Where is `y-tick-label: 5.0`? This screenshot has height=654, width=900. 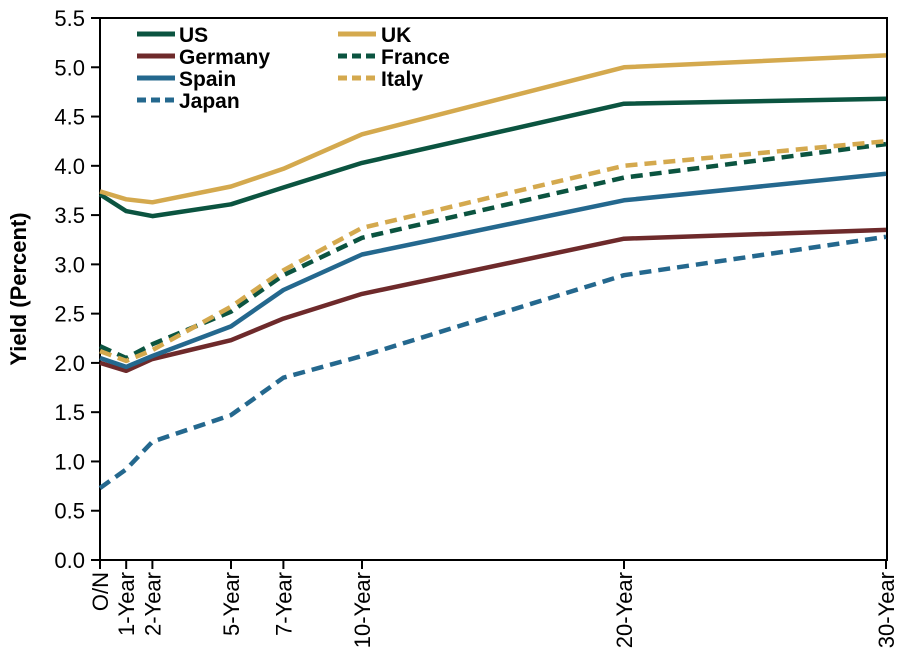
y-tick-label: 5.0 is located at coordinates (69, 67).